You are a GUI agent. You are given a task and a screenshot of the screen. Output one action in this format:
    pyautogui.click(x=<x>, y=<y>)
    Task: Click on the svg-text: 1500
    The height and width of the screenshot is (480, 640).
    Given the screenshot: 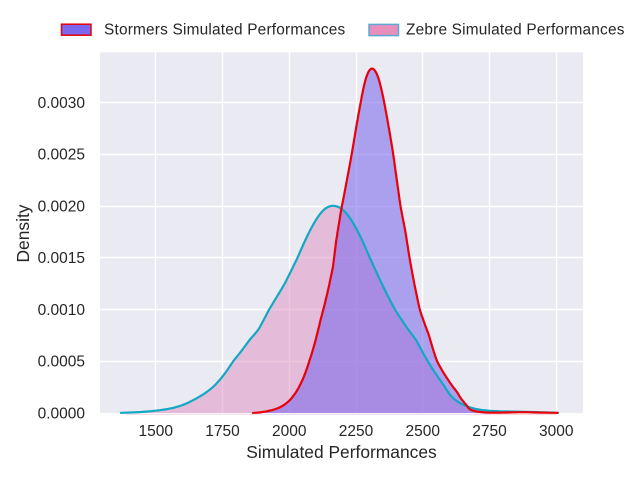 What is the action you would take?
    pyautogui.click(x=156, y=431)
    